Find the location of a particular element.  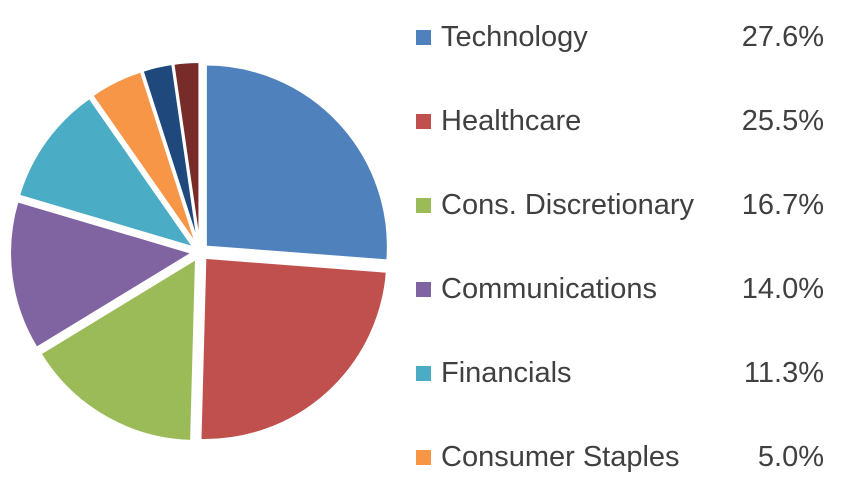

pie-slice-technology is located at coordinates (296, 162).